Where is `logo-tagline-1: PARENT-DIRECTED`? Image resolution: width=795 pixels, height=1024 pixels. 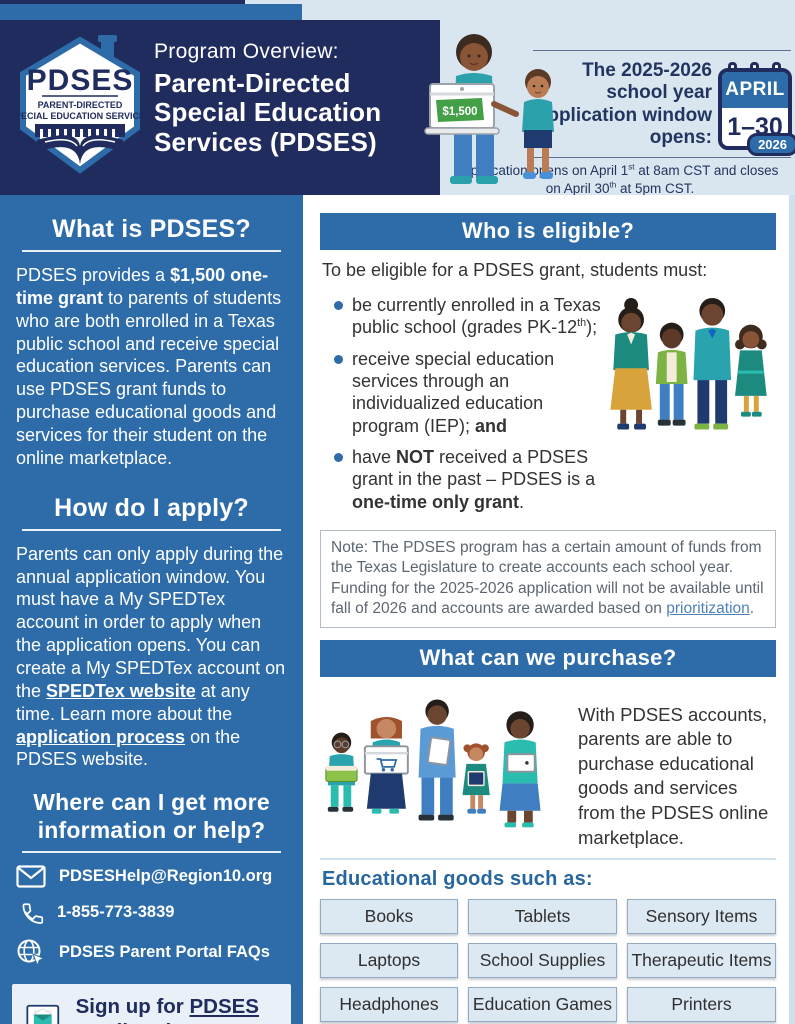
logo-tagline-1: PARENT-DIRECTED is located at coordinates (80, 105).